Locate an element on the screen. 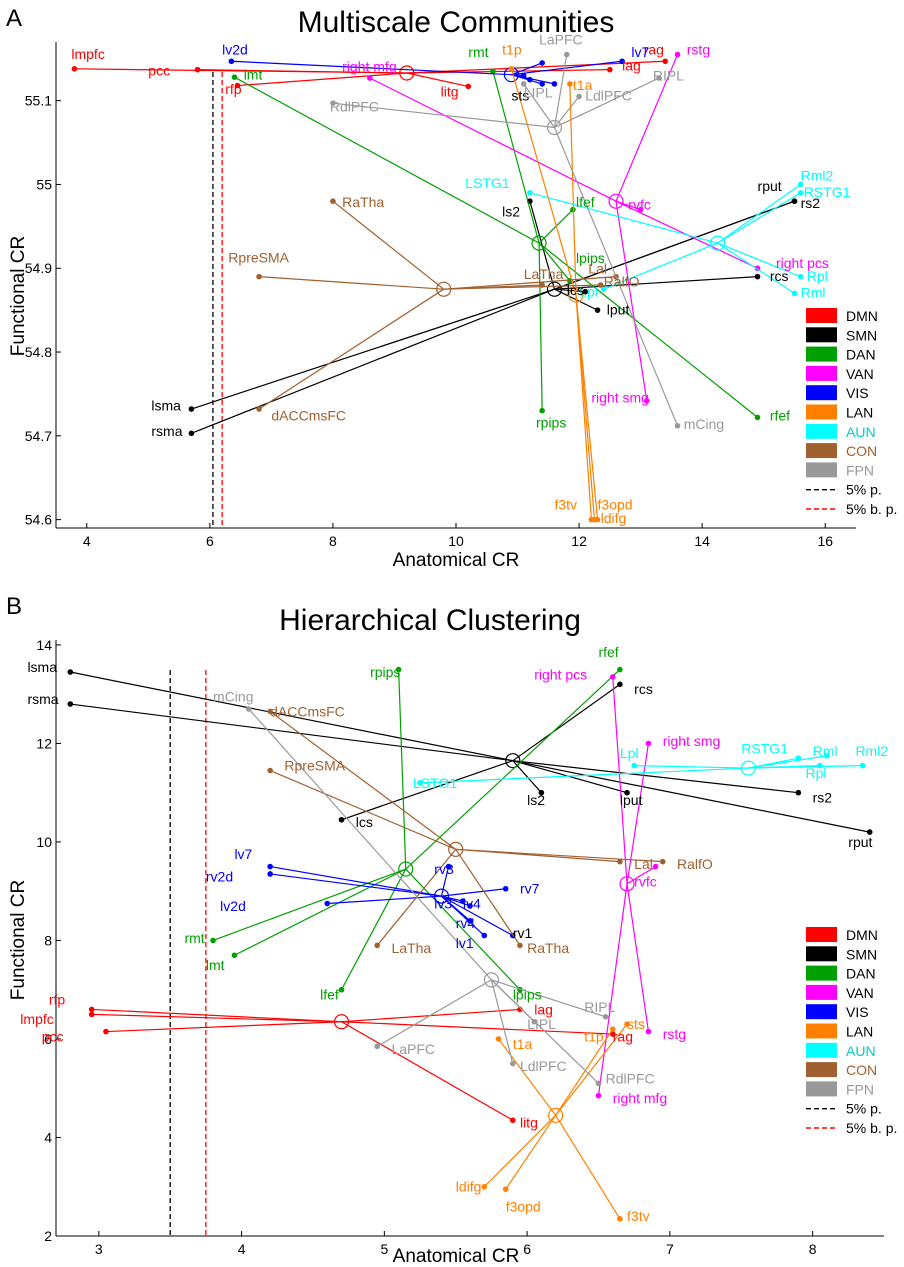 The image size is (904, 1267). y-tick-label: 4 is located at coordinates (48, 1137).